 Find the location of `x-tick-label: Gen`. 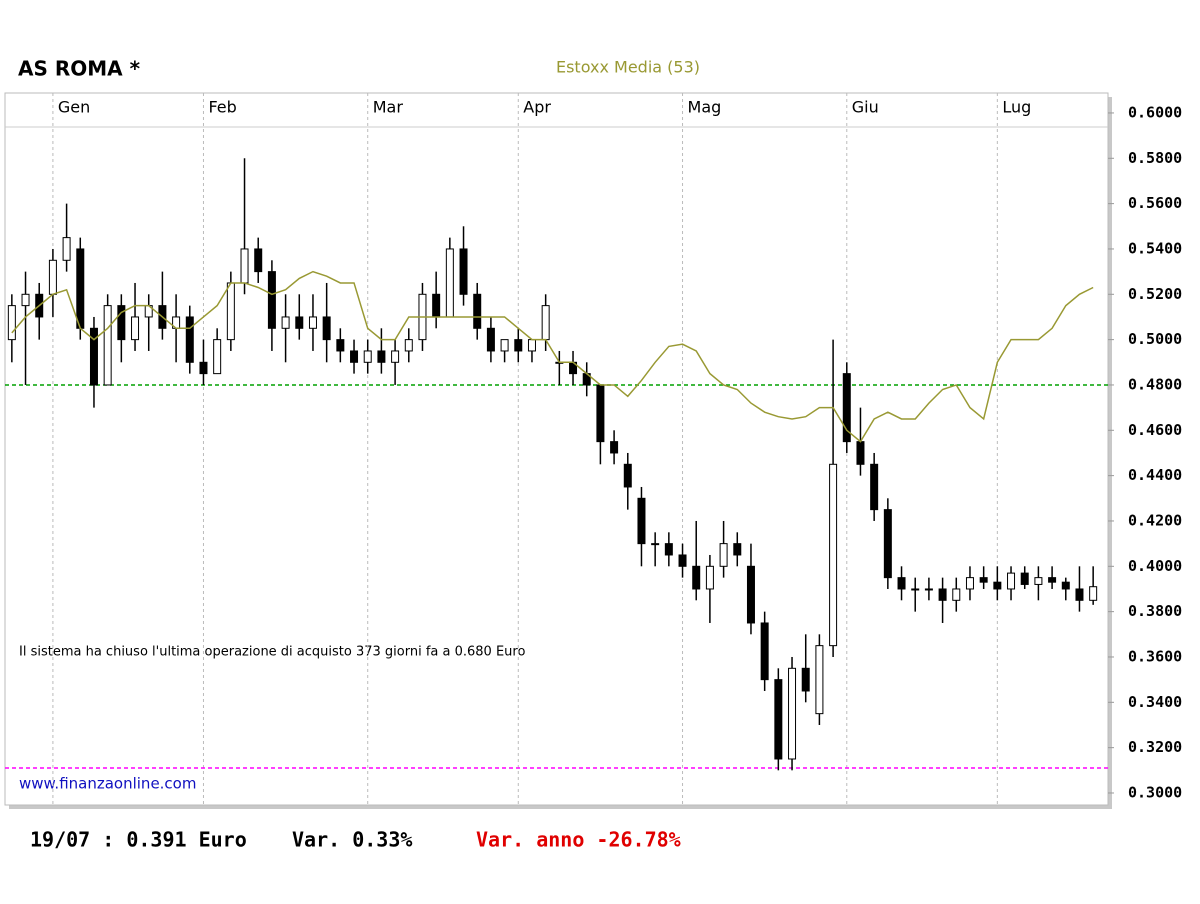

x-tick-label: Gen is located at coordinates (74, 107).